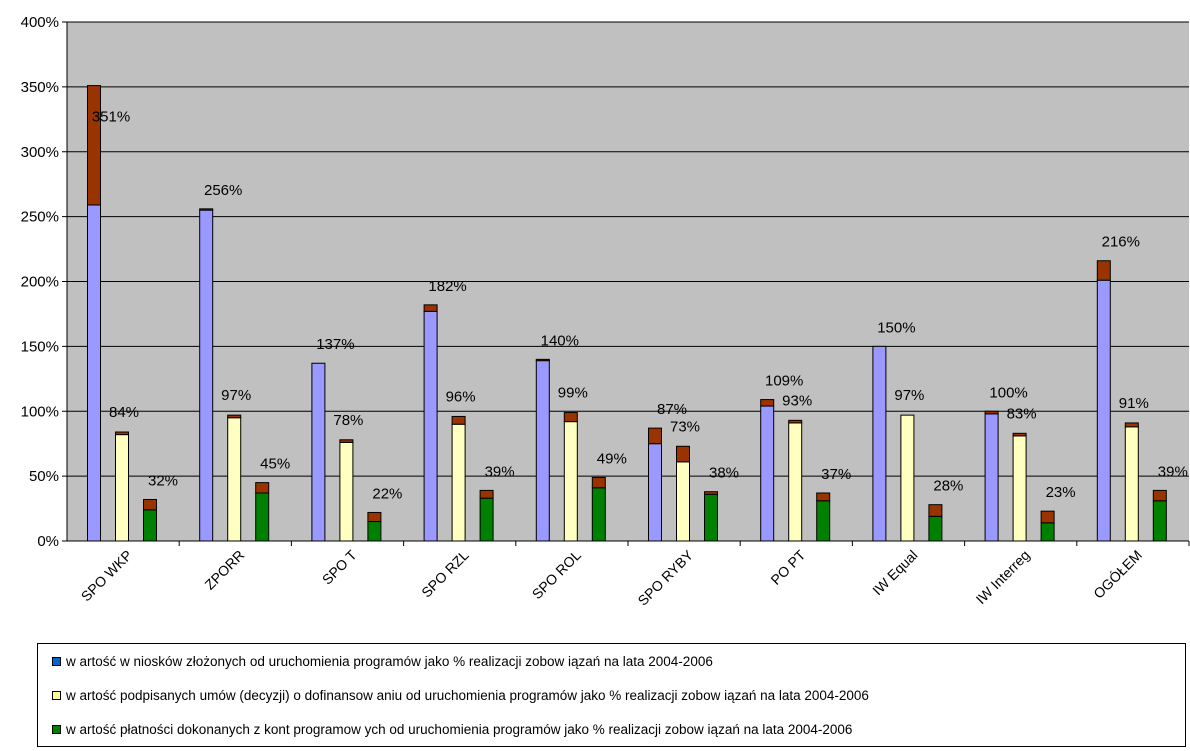 Image resolution: width=1190 pixels, height=751 pixels. I want to click on y-tick-label: 350%, so click(40, 87).